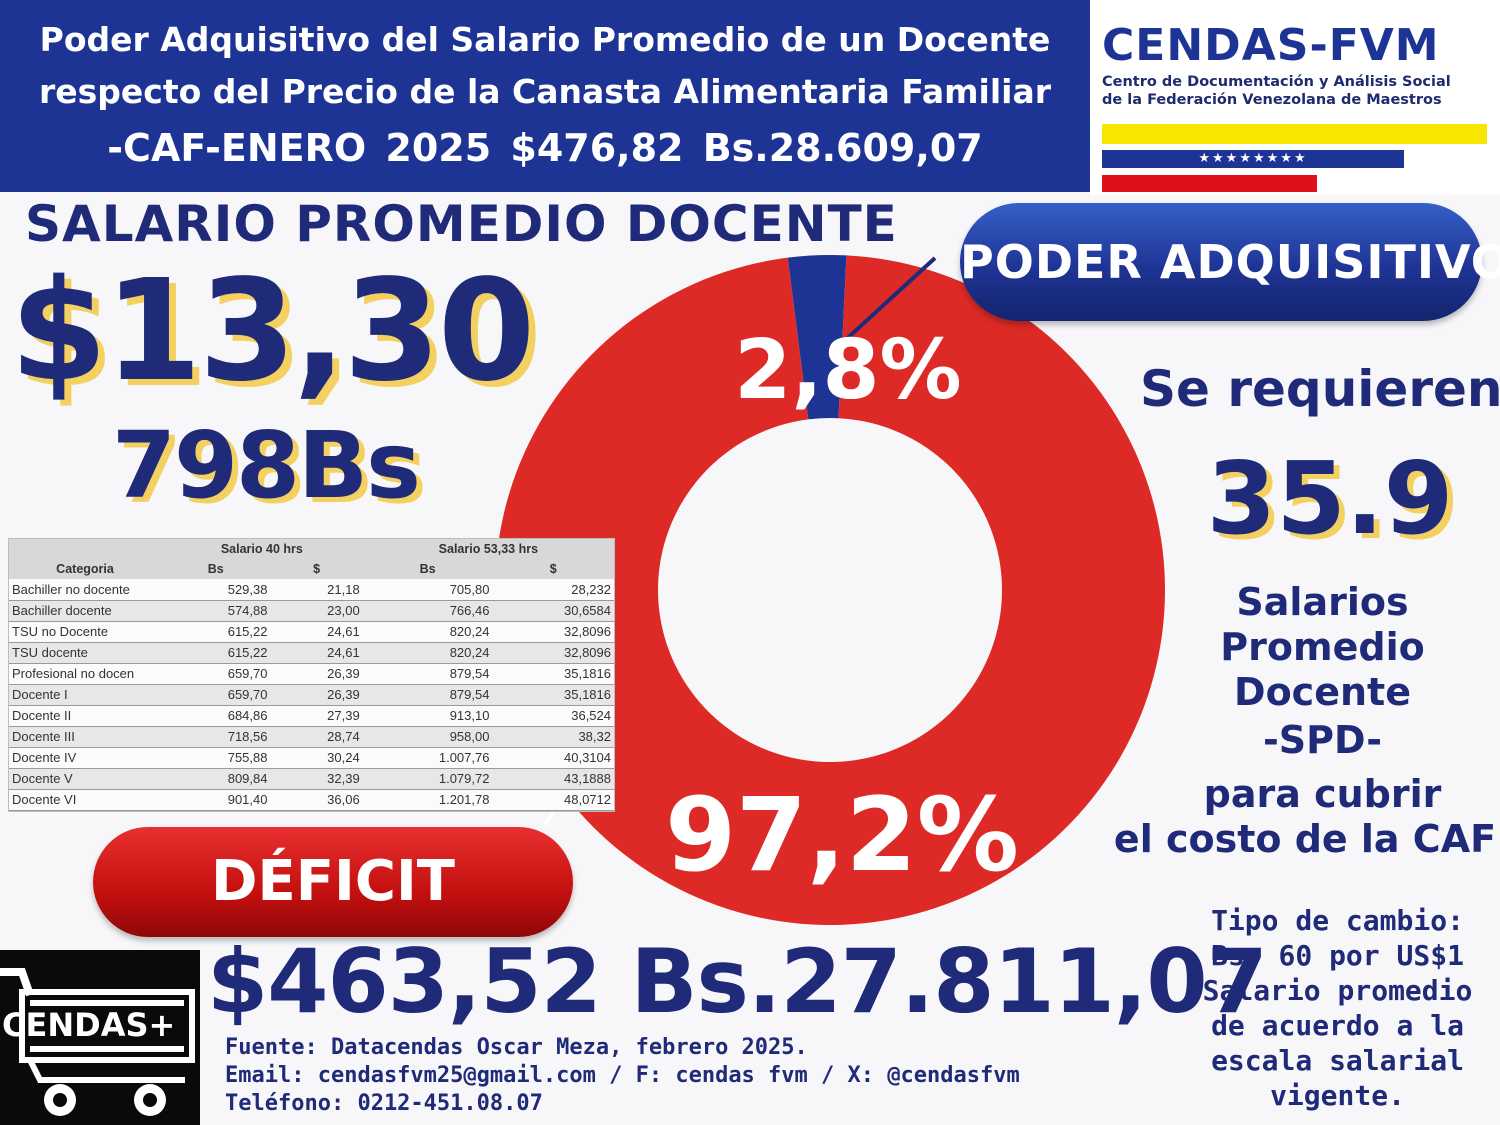 The width and height of the screenshot is (1500, 1125). I want to click on table-cell-value: 820,24, so click(427, 653).